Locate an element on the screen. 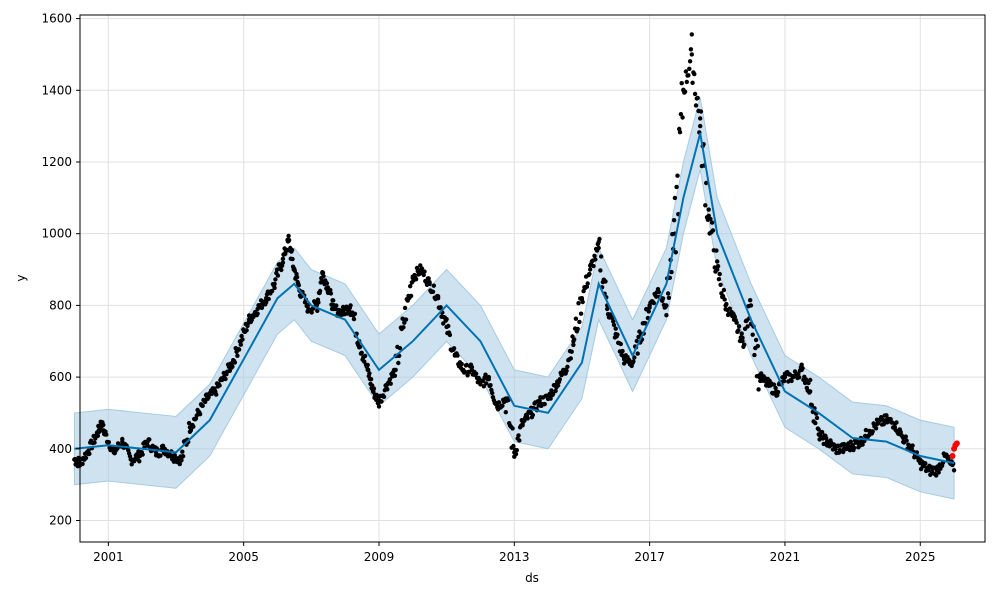 This screenshot has width=1000, height=600. y-tick-label: 1400 is located at coordinates (56, 90).